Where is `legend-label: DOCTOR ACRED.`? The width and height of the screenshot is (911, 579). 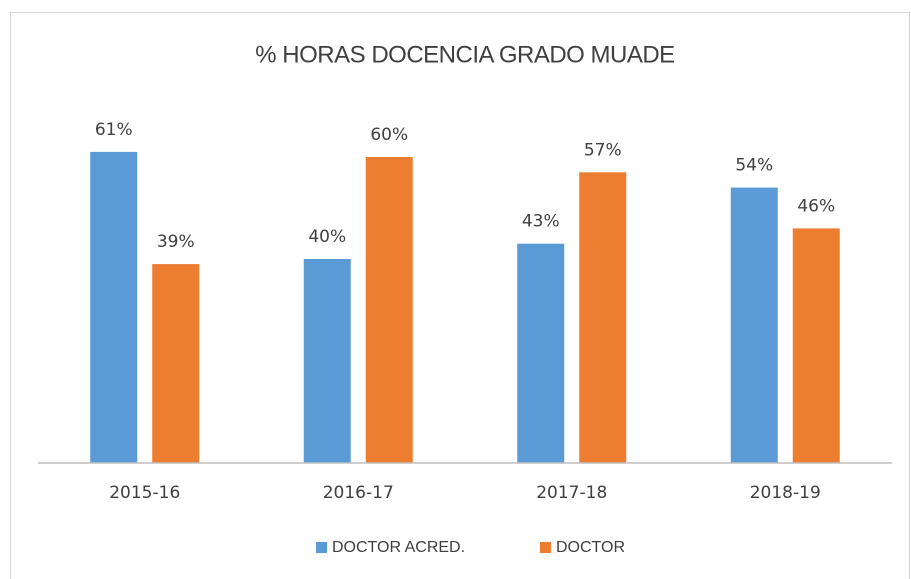 legend-label: DOCTOR ACRED. is located at coordinates (398, 547).